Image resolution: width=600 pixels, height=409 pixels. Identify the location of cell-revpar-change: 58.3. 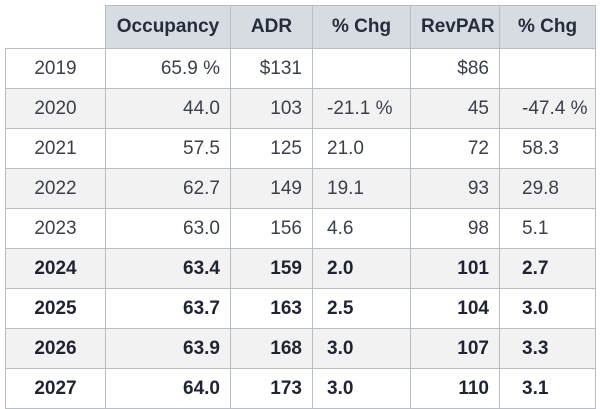
(547, 148).